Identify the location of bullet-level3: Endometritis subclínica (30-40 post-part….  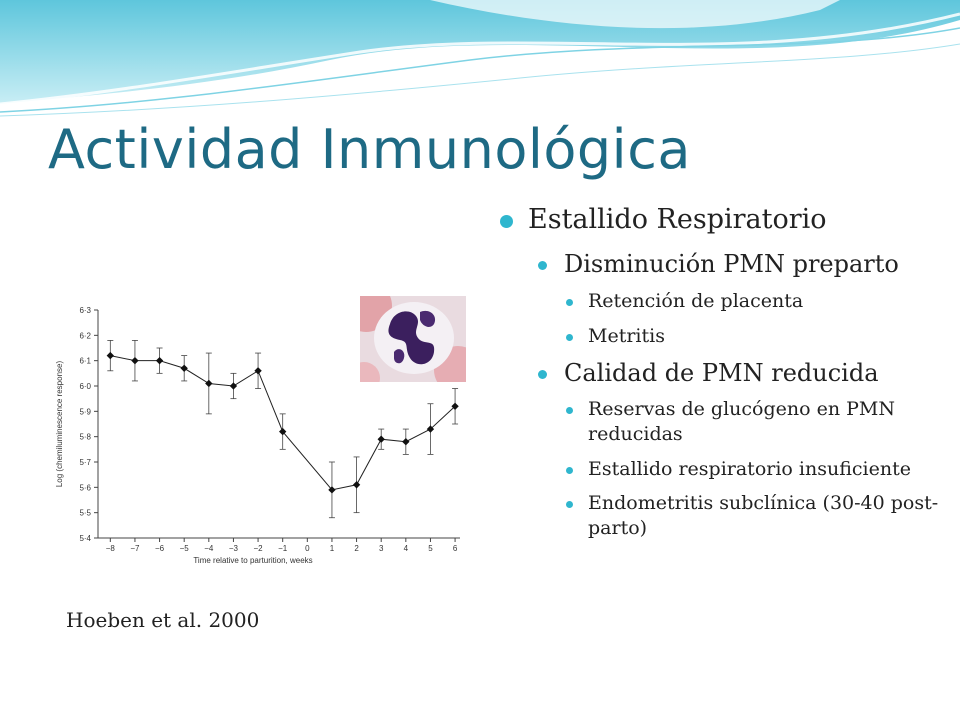
(753, 515).